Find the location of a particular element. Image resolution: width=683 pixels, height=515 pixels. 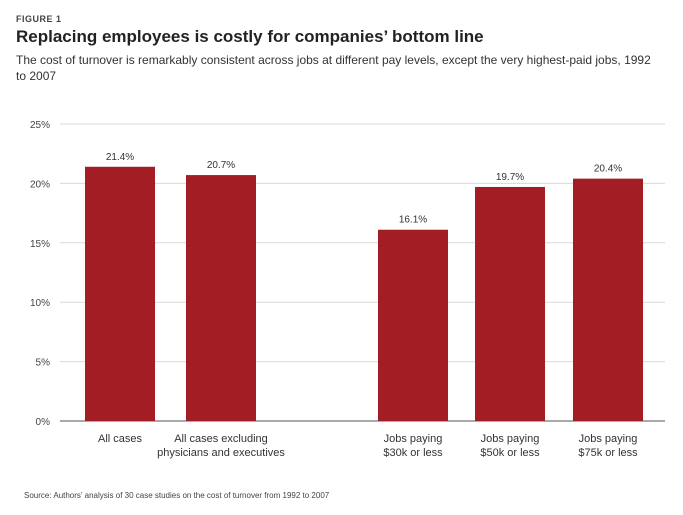

y-tick-label: 25% is located at coordinates (40, 125).